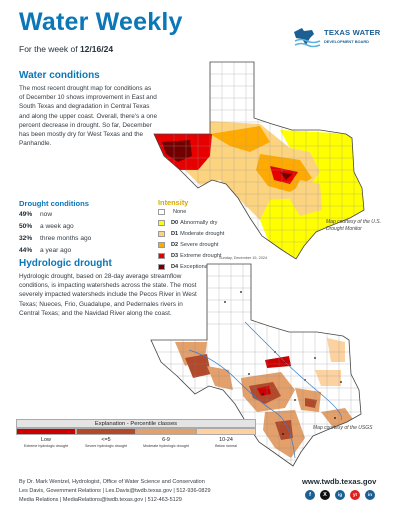 This screenshot has height=518, width=400. I want to click on hydrologic-map-credit: Map courtesy of the USGS, so click(343, 428).